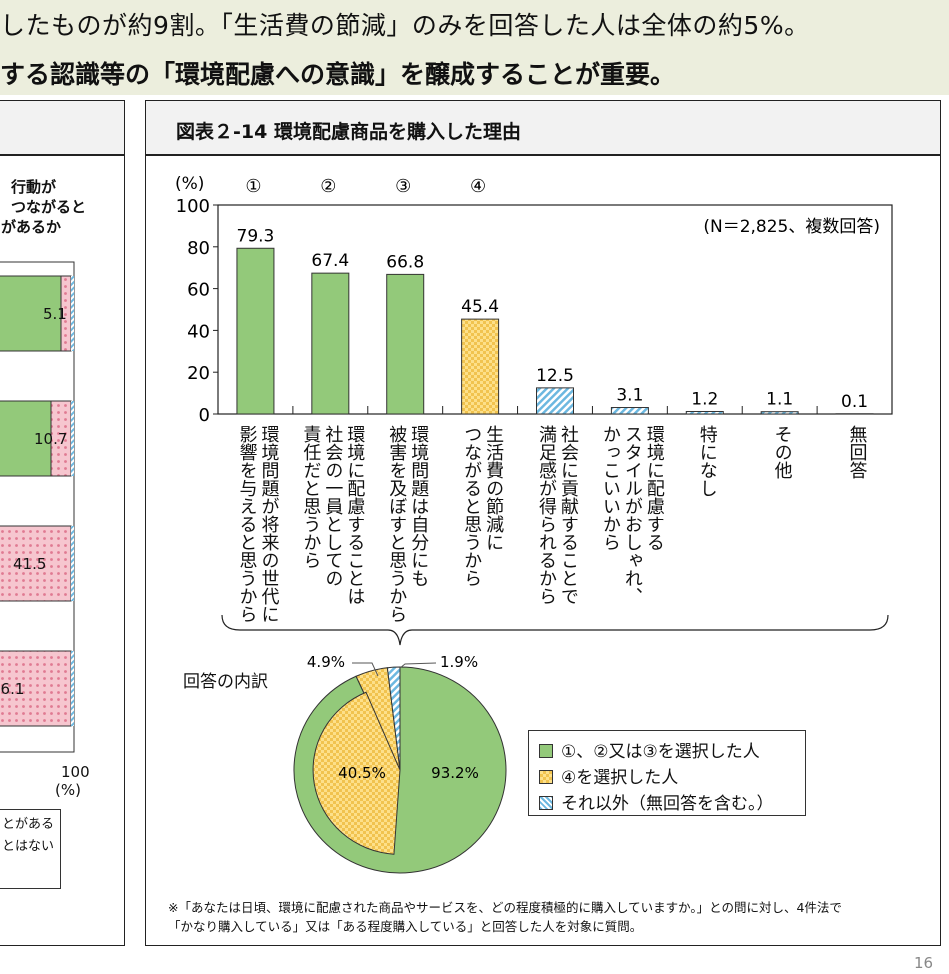 The image size is (949, 974). I want to click on left-bar-2-blue, so click(72, 438).